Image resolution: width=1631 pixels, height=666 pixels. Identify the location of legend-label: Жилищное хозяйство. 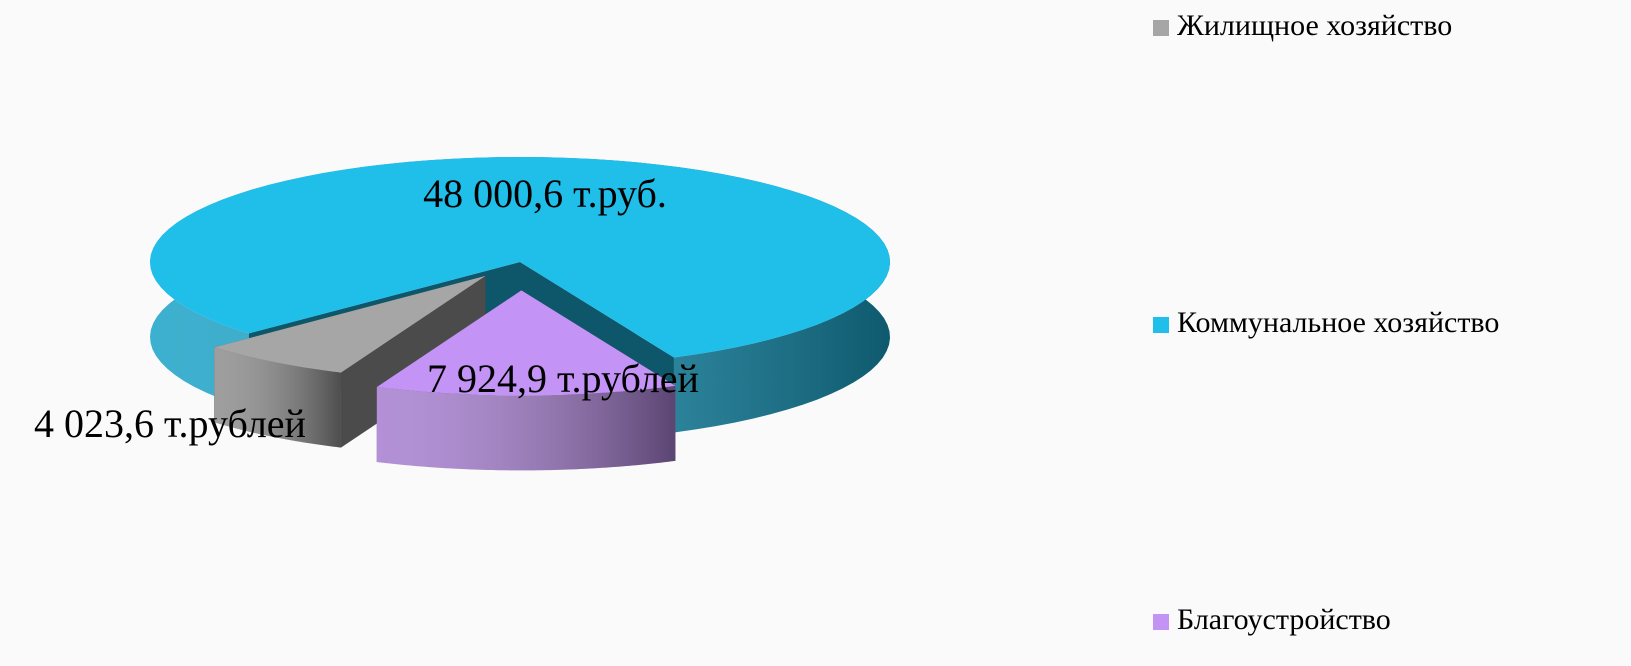
(1314, 25).